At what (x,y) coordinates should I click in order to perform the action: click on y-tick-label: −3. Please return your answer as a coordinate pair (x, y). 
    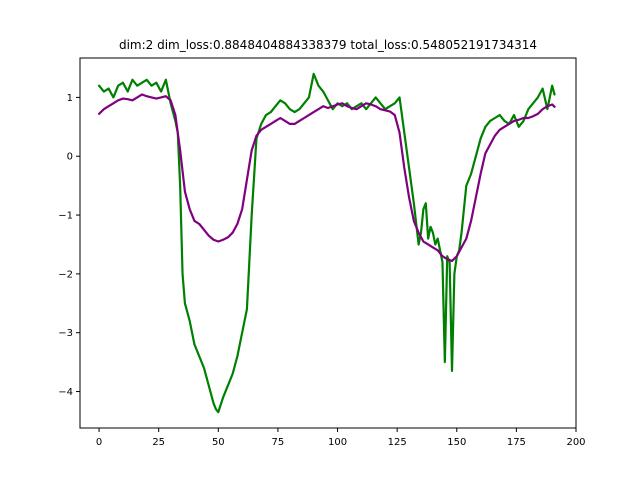
    Looking at the image, I should click on (65, 333).